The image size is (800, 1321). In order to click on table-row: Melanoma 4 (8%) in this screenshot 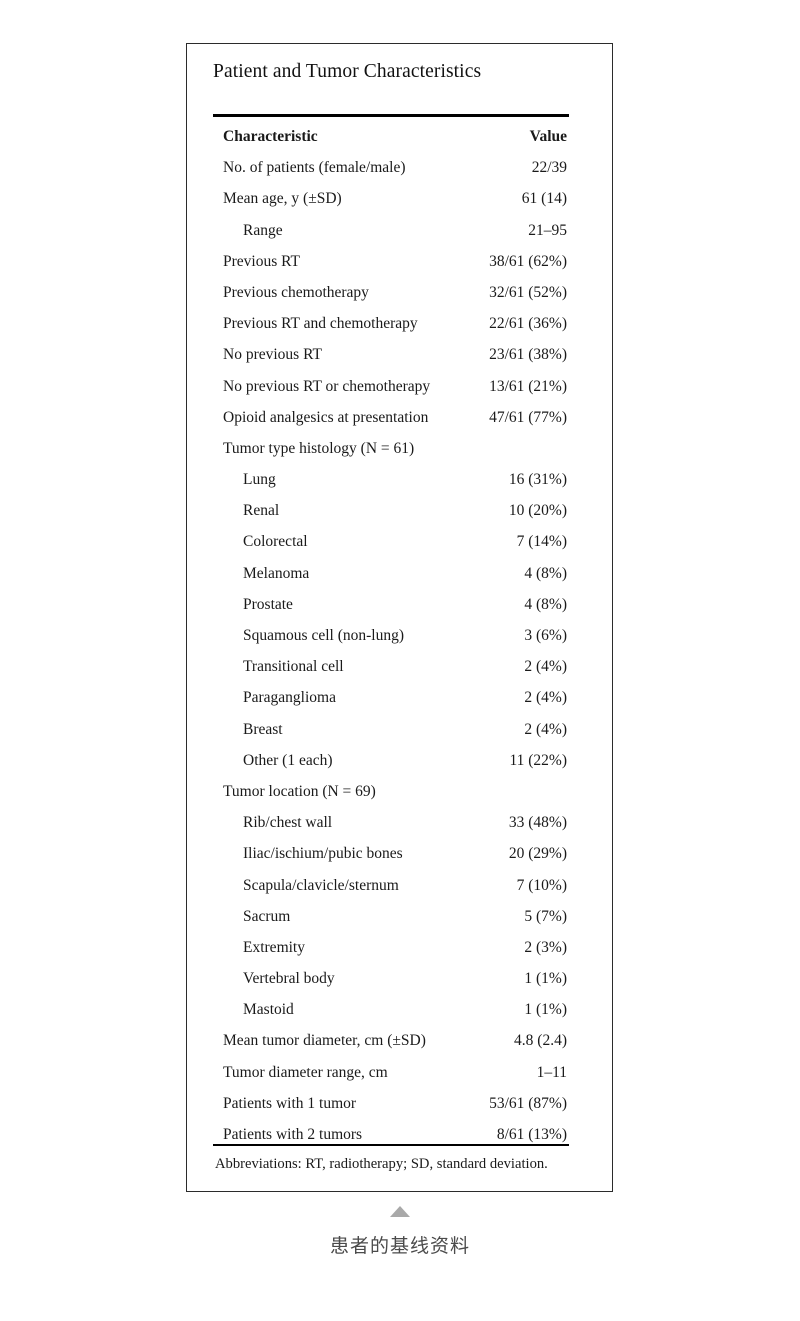, I will do `click(399, 573)`.